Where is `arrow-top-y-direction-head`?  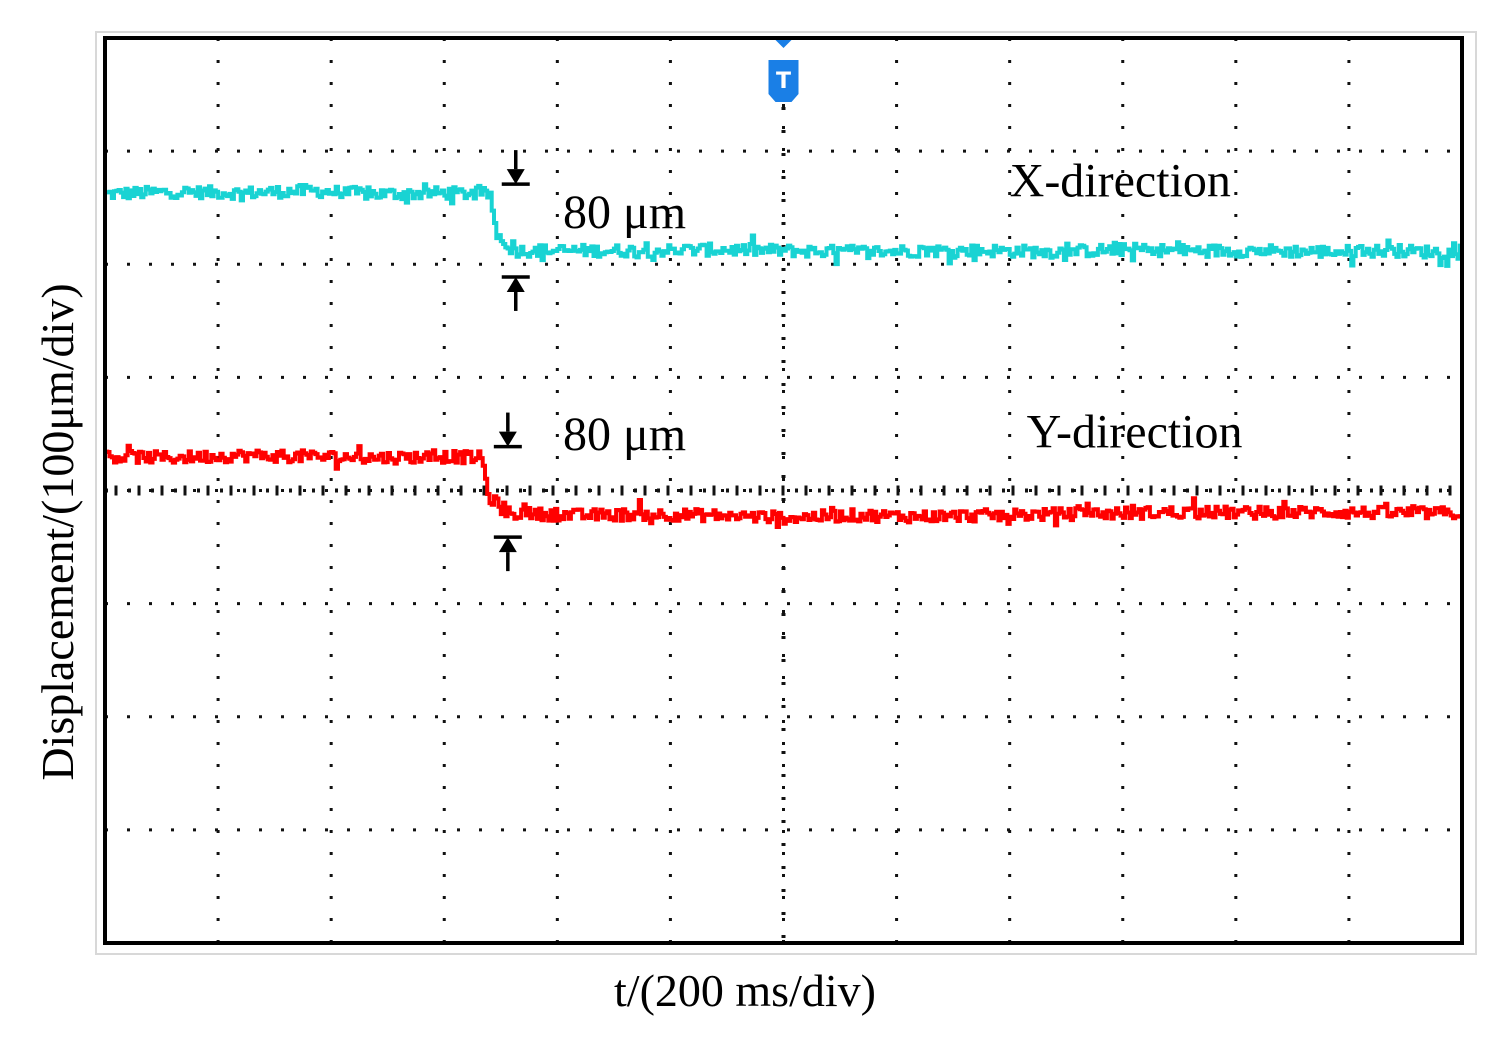
arrow-top-y-direction-head is located at coordinates (507, 439).